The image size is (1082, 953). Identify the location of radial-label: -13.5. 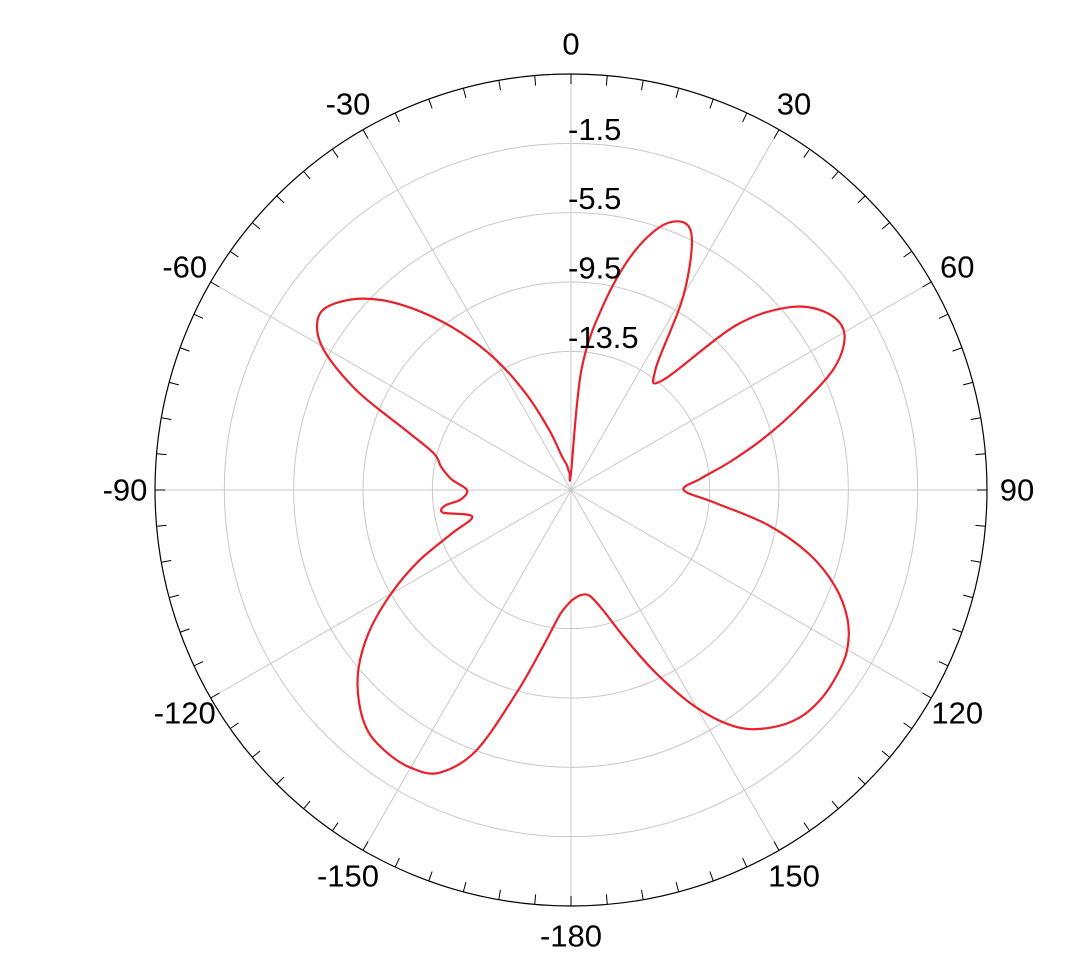
(603, 337).